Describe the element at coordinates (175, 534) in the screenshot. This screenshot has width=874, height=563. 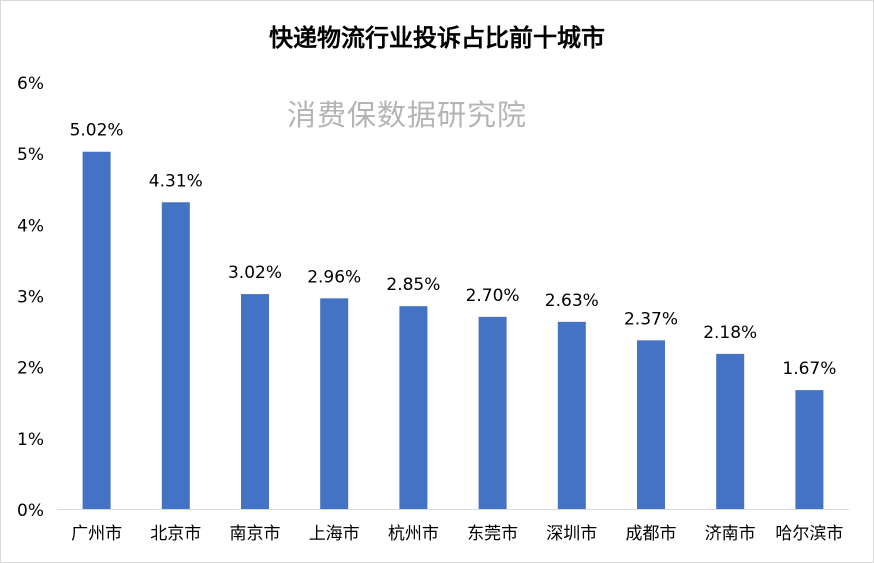
I see `x-tick-label: 北京市` at that location.